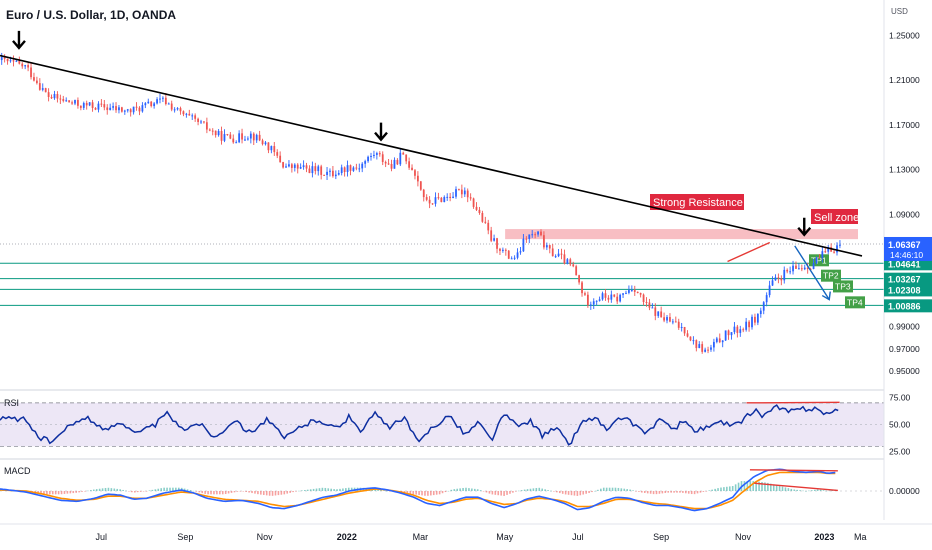 This screenshot has height=550, width=932. I want to click on tp-price-text: 1.04641, so click(904, 264).